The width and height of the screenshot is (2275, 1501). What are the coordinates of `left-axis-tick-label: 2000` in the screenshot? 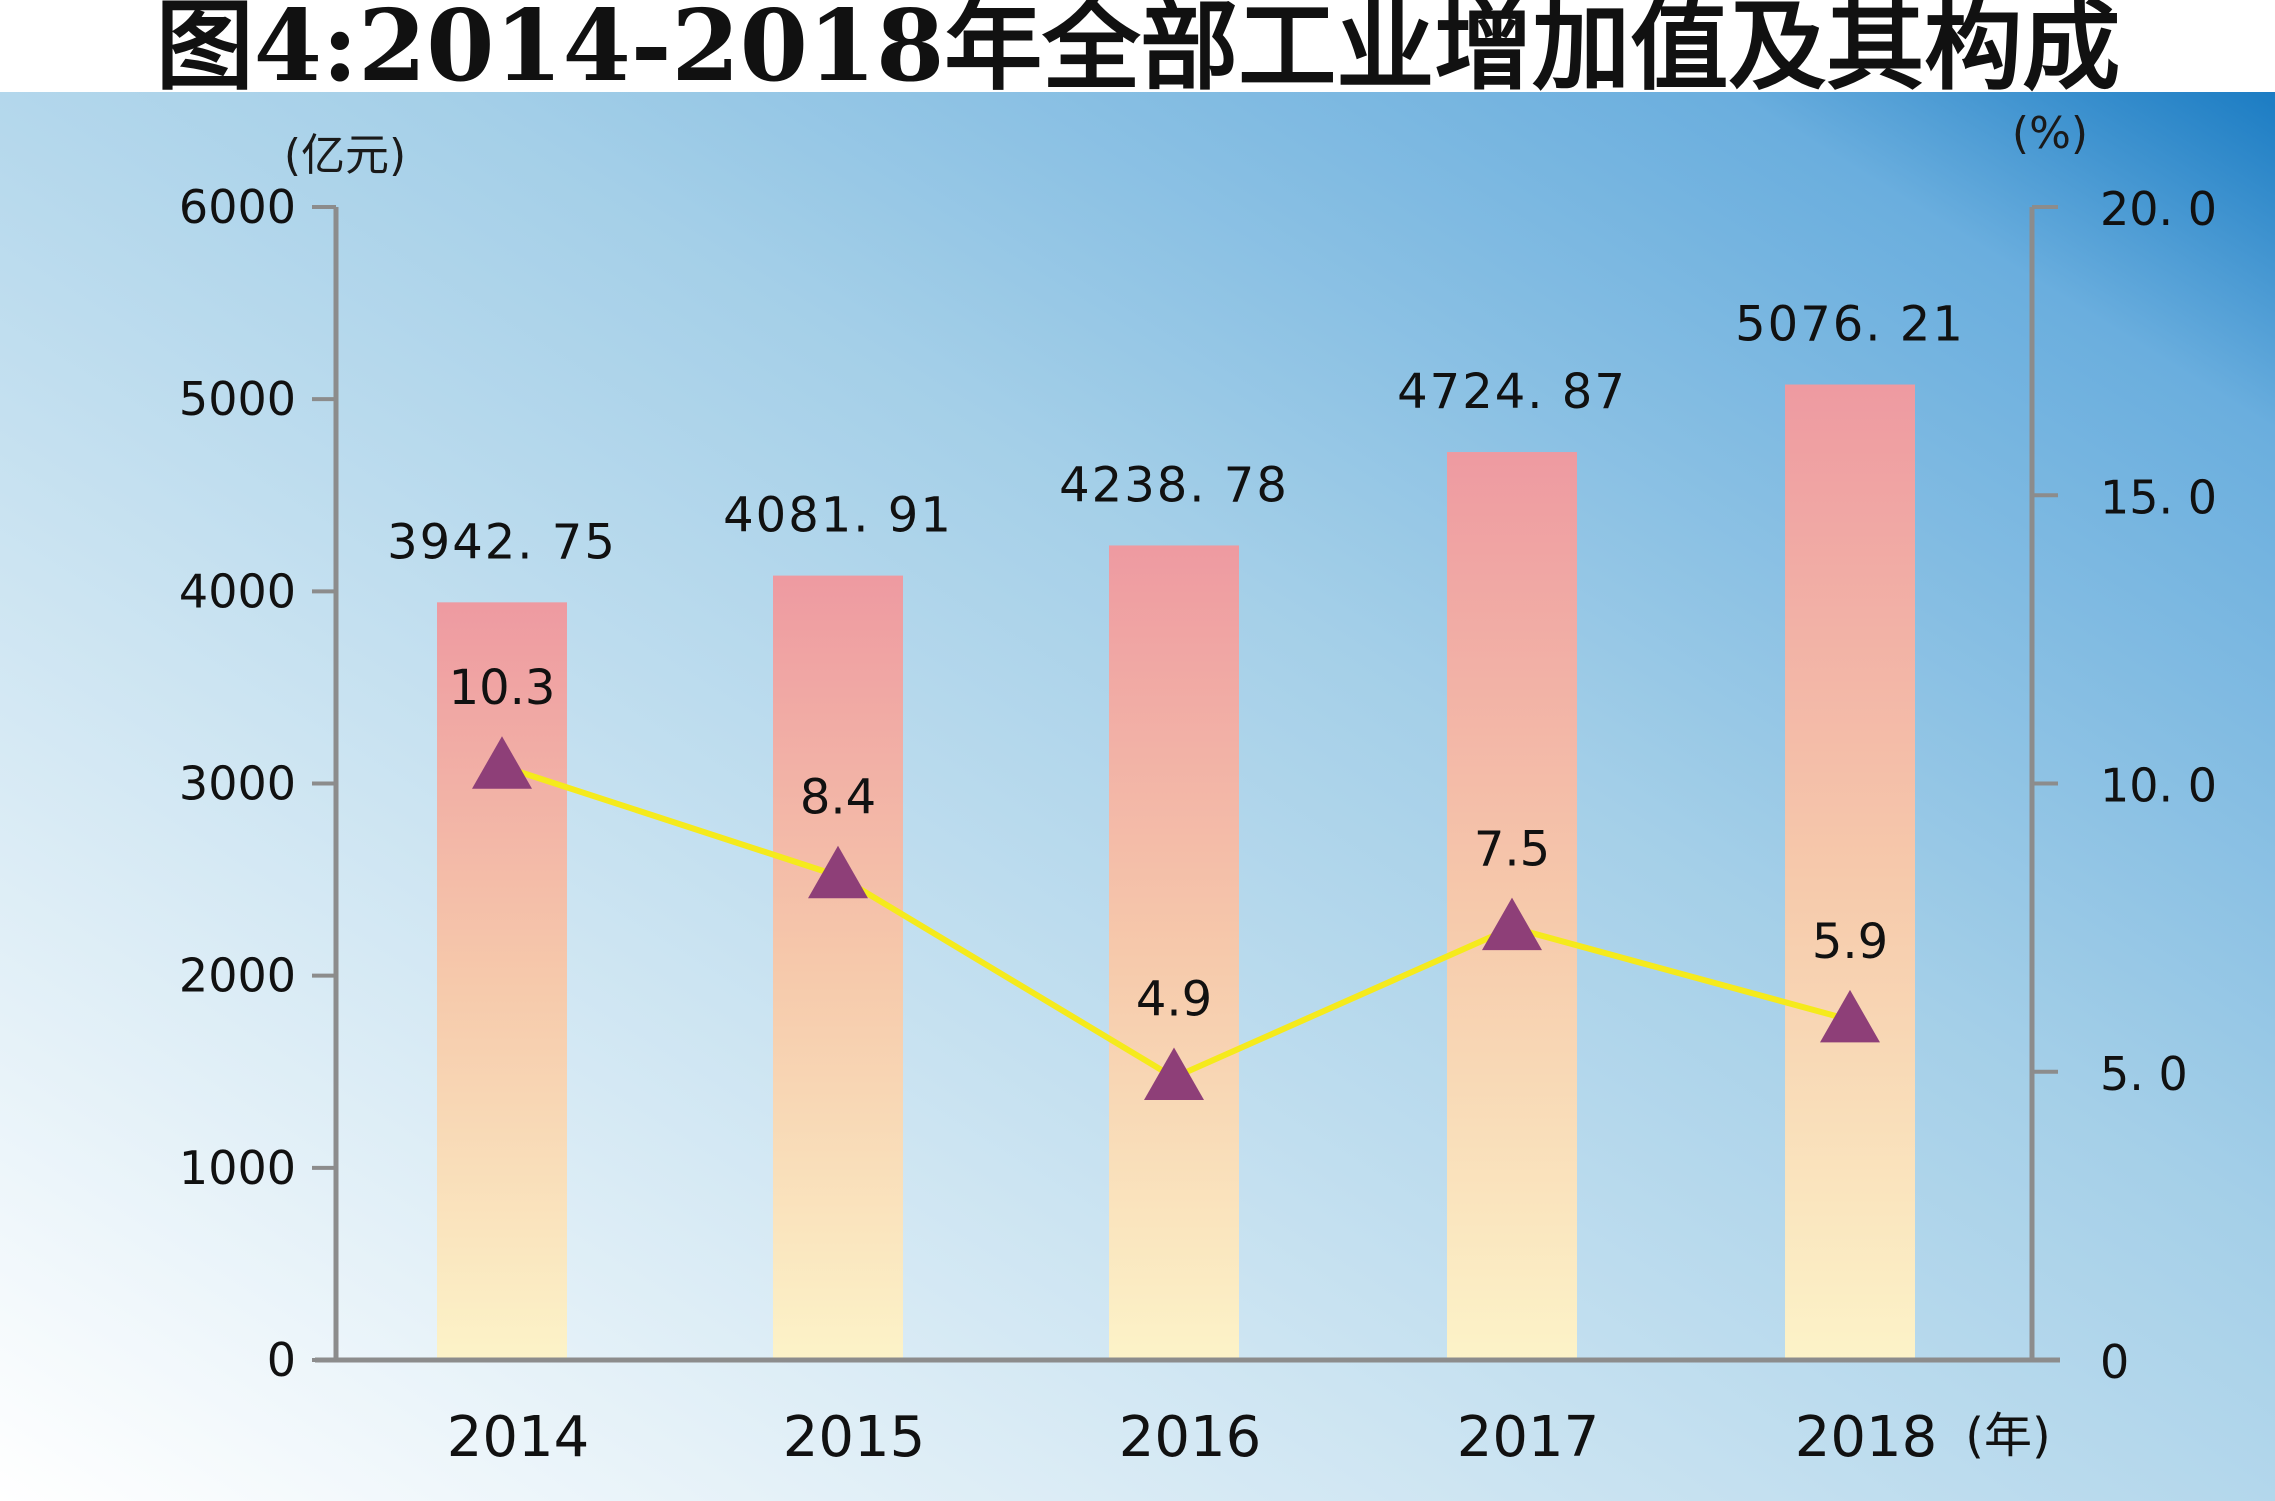 It's located at (237, 976).